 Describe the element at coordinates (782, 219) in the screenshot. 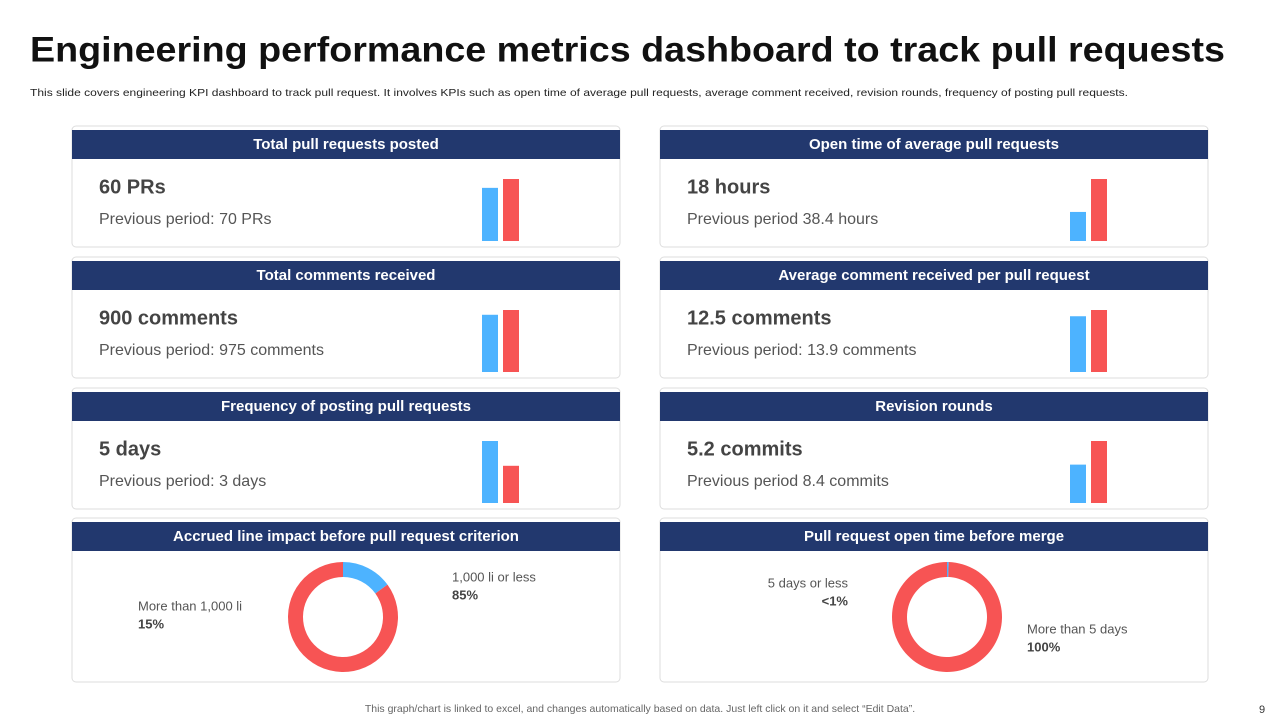

I see `kpi-previous: Previous period 38.4 hours` at that location.